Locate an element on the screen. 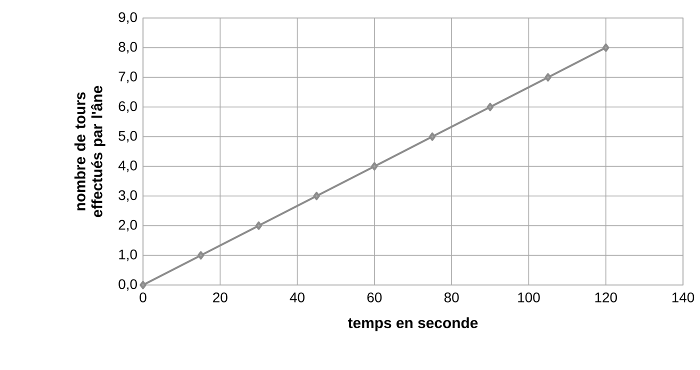 Image resolution: width=700 pixels, height=370 pixels. x-tick-label: 100 is located at coordinates (529, 297).